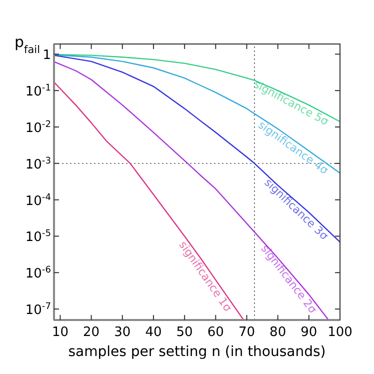 Image resolution: width=374 pixels, height=374 pixels. Describe the element at coordinates (184, 332) in the screenshot. I see `x-tick-label: 50` at that location.